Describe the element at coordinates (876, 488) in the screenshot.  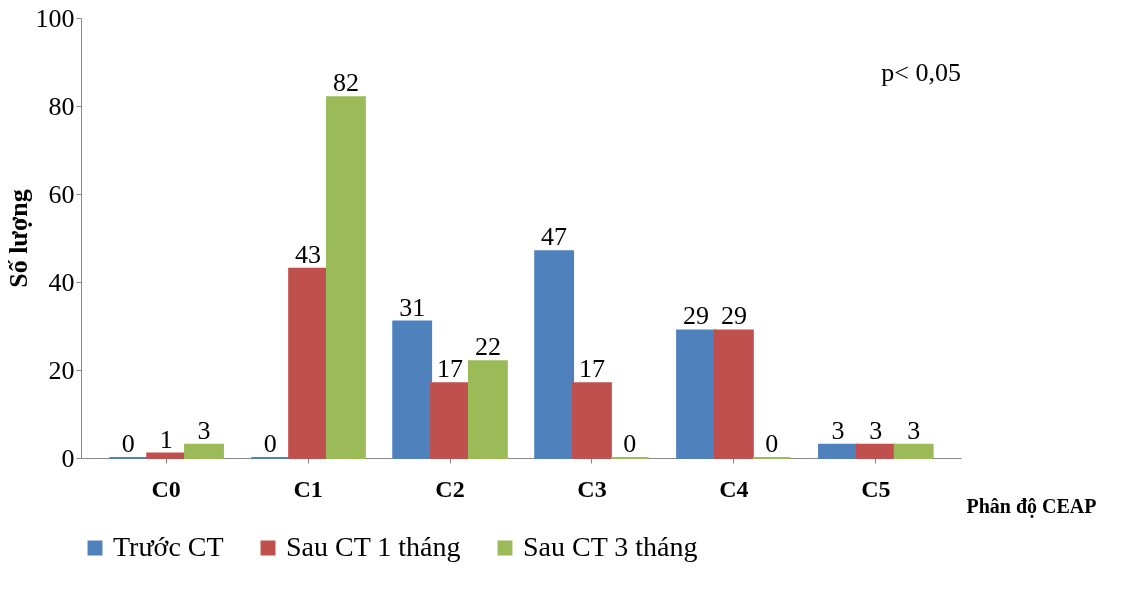
I see `x-tick-label: C5` at that location.